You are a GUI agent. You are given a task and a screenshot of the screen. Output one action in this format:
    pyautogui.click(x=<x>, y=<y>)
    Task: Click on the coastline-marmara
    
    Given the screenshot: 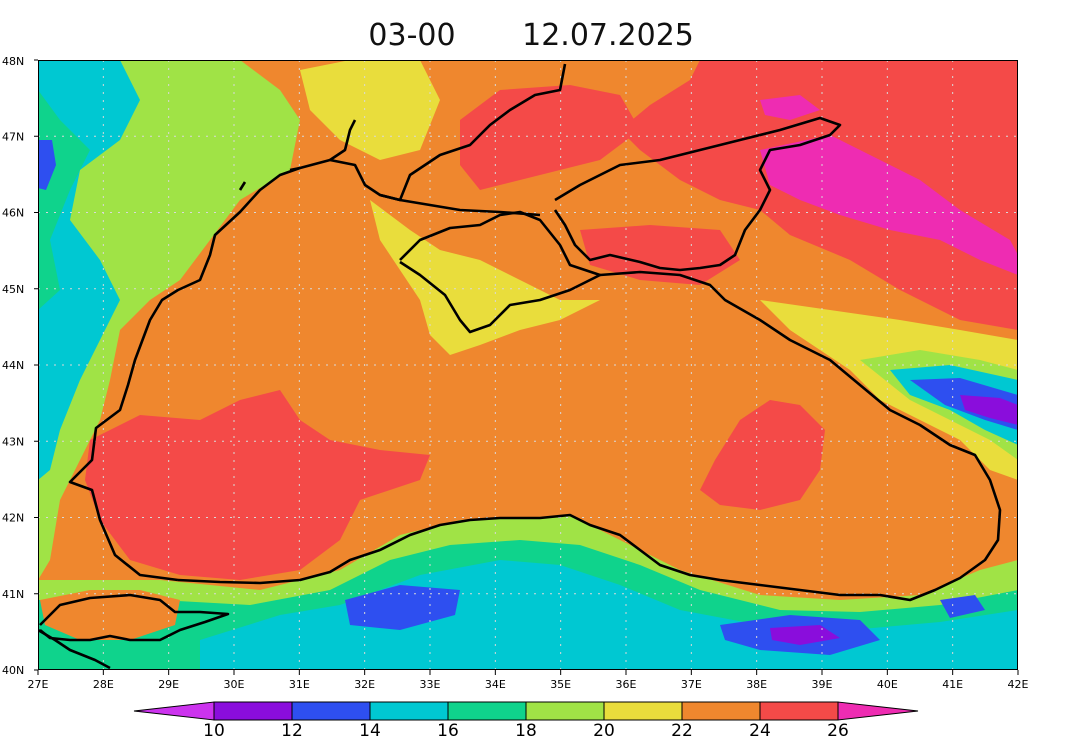 What is the action you would take?
    pyautogui.click(x=134, y=617)
    